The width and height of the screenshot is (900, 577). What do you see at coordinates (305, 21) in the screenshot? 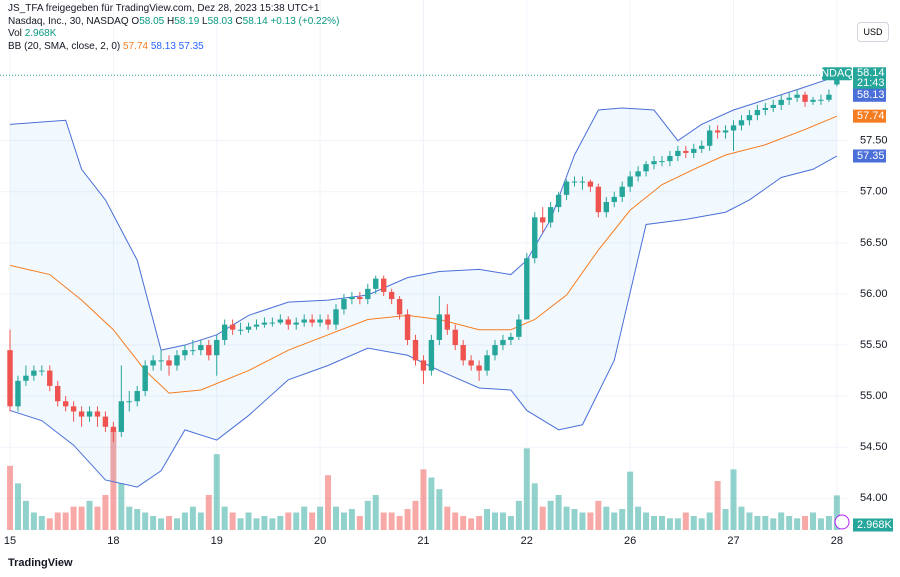
I see `change: +0.13 (+0.22%)` at bounding box center [305, 21].